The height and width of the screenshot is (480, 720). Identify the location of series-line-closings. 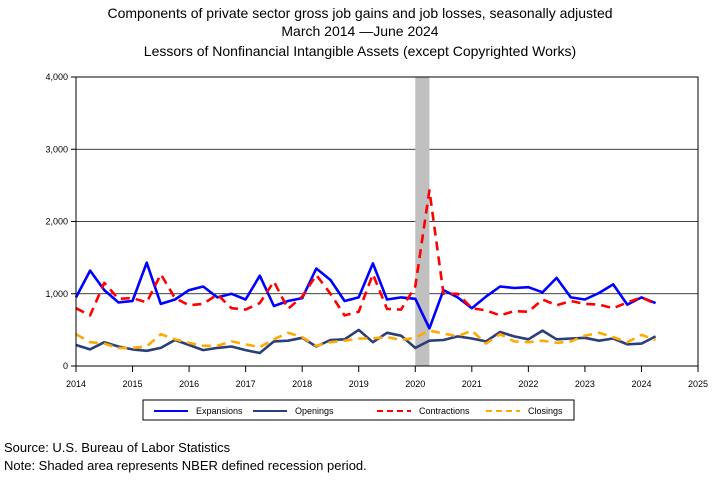
(366, 339).